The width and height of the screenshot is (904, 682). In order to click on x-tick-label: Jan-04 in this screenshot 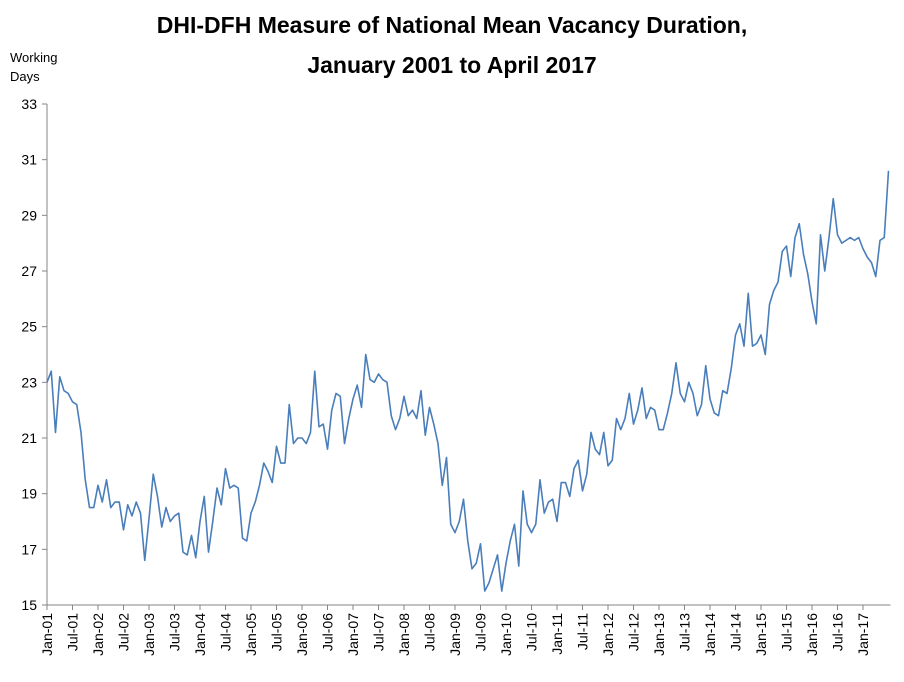, I will do `click(200, 634)`.